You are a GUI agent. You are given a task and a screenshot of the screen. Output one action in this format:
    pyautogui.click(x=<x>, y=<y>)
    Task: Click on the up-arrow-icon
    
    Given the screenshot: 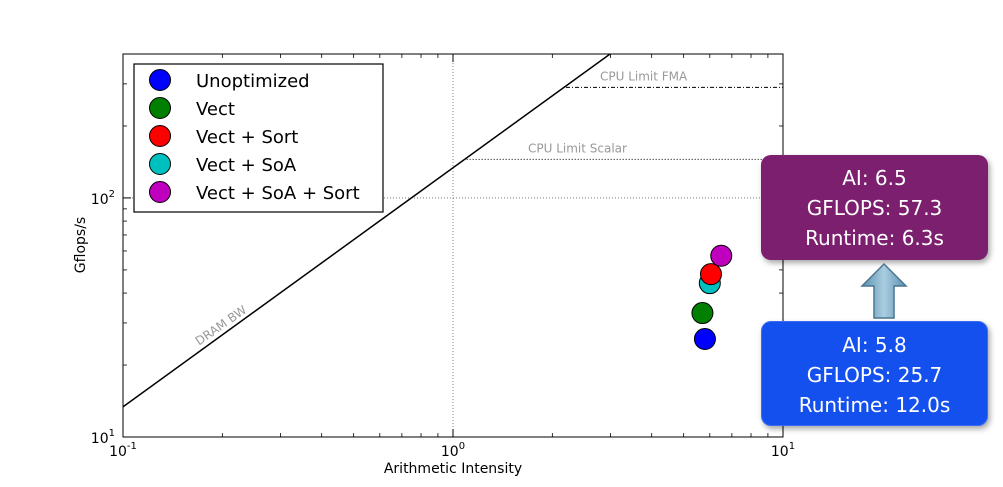 What is the action you would take?
    pyautogui.click(x=884, y=290)
    